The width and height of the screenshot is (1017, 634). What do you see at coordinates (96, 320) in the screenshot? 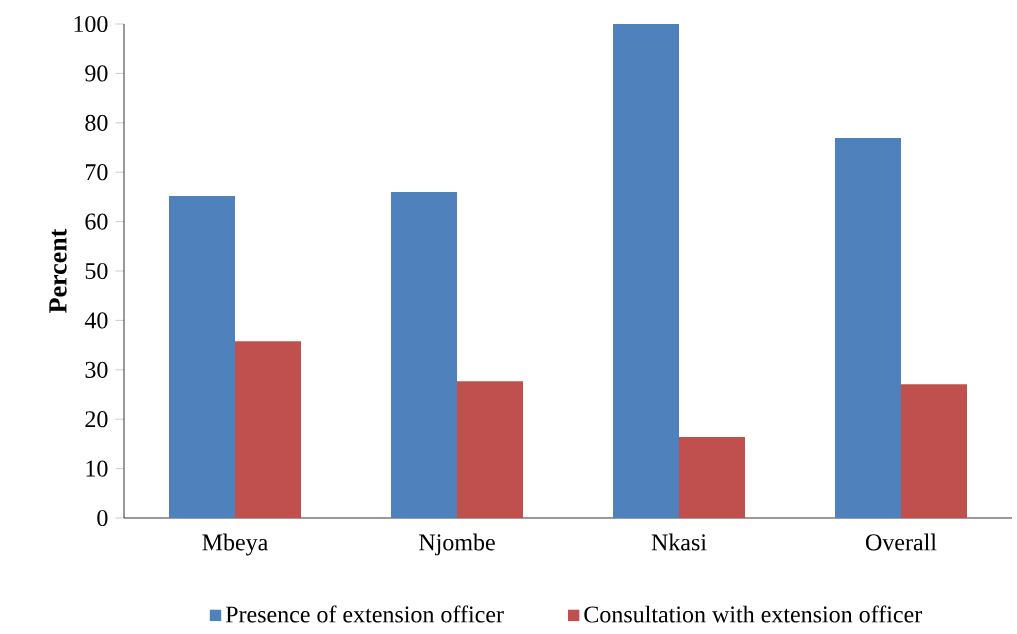
I see `y-tick-label: 40` at bounding box center [96, 320].